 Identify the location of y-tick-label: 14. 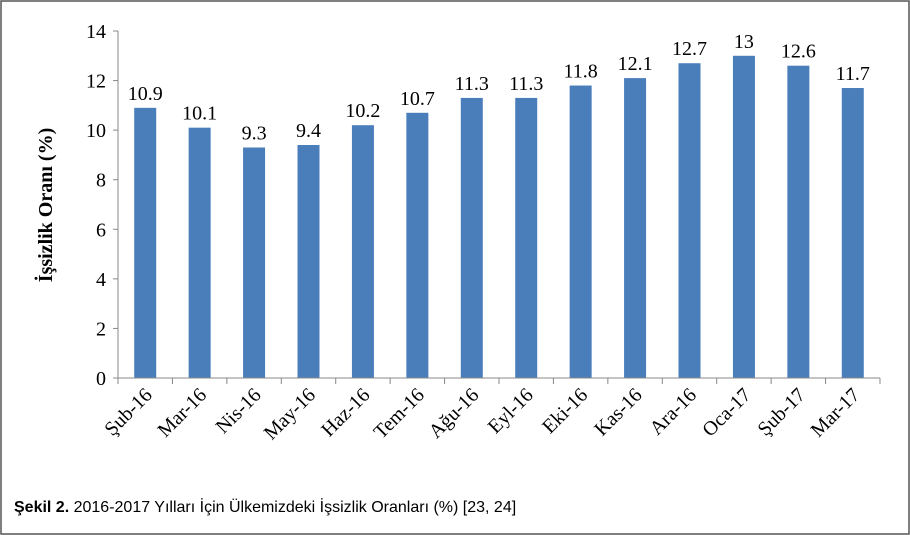
(96, 32).